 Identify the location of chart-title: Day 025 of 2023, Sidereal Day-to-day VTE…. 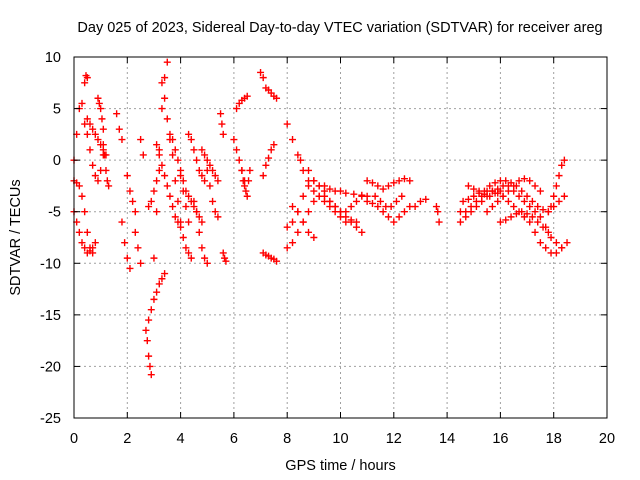
(339, 28).